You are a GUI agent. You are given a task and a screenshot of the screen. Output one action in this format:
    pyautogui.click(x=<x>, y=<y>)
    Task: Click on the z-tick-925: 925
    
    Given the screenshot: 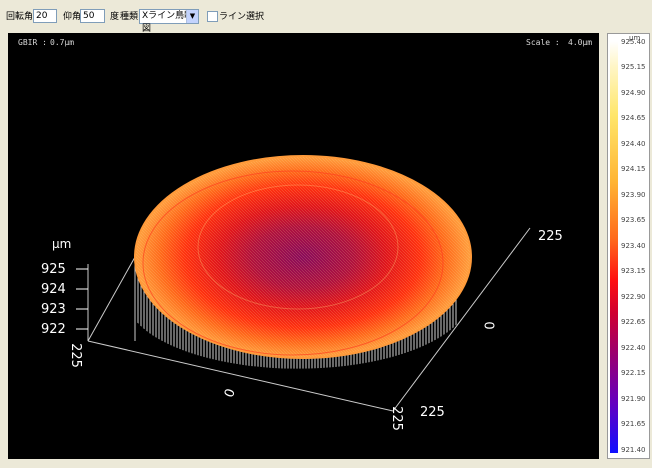 What is the action you would take?
    pyautogui.click(x=53, y=269)
    